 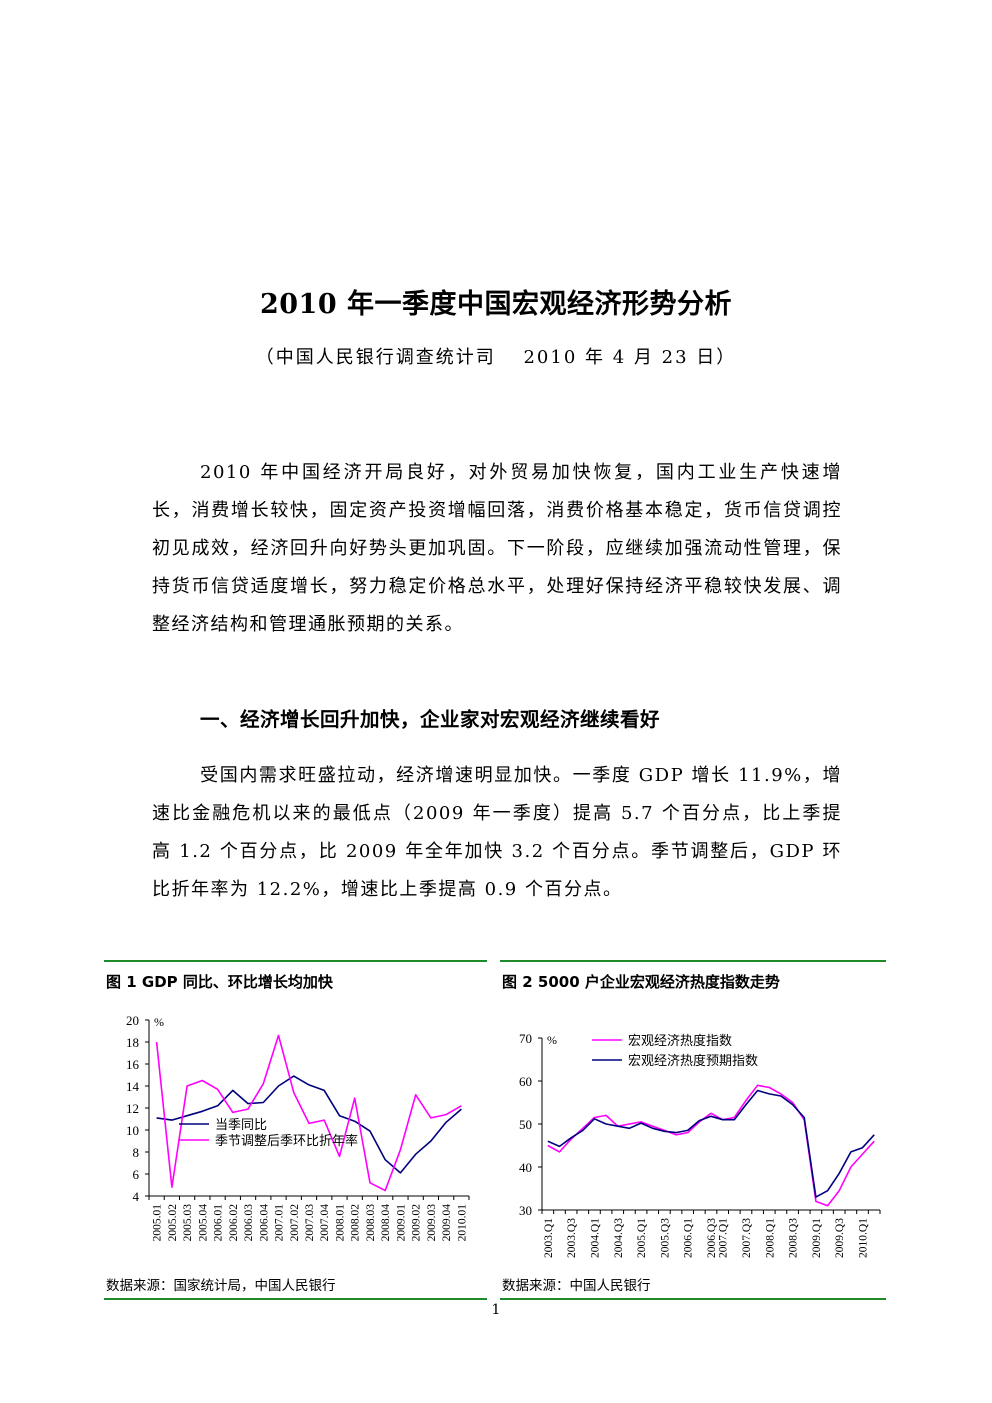 I want to click on x-tick-label: 2008.04, so click(x=386, y=1223).